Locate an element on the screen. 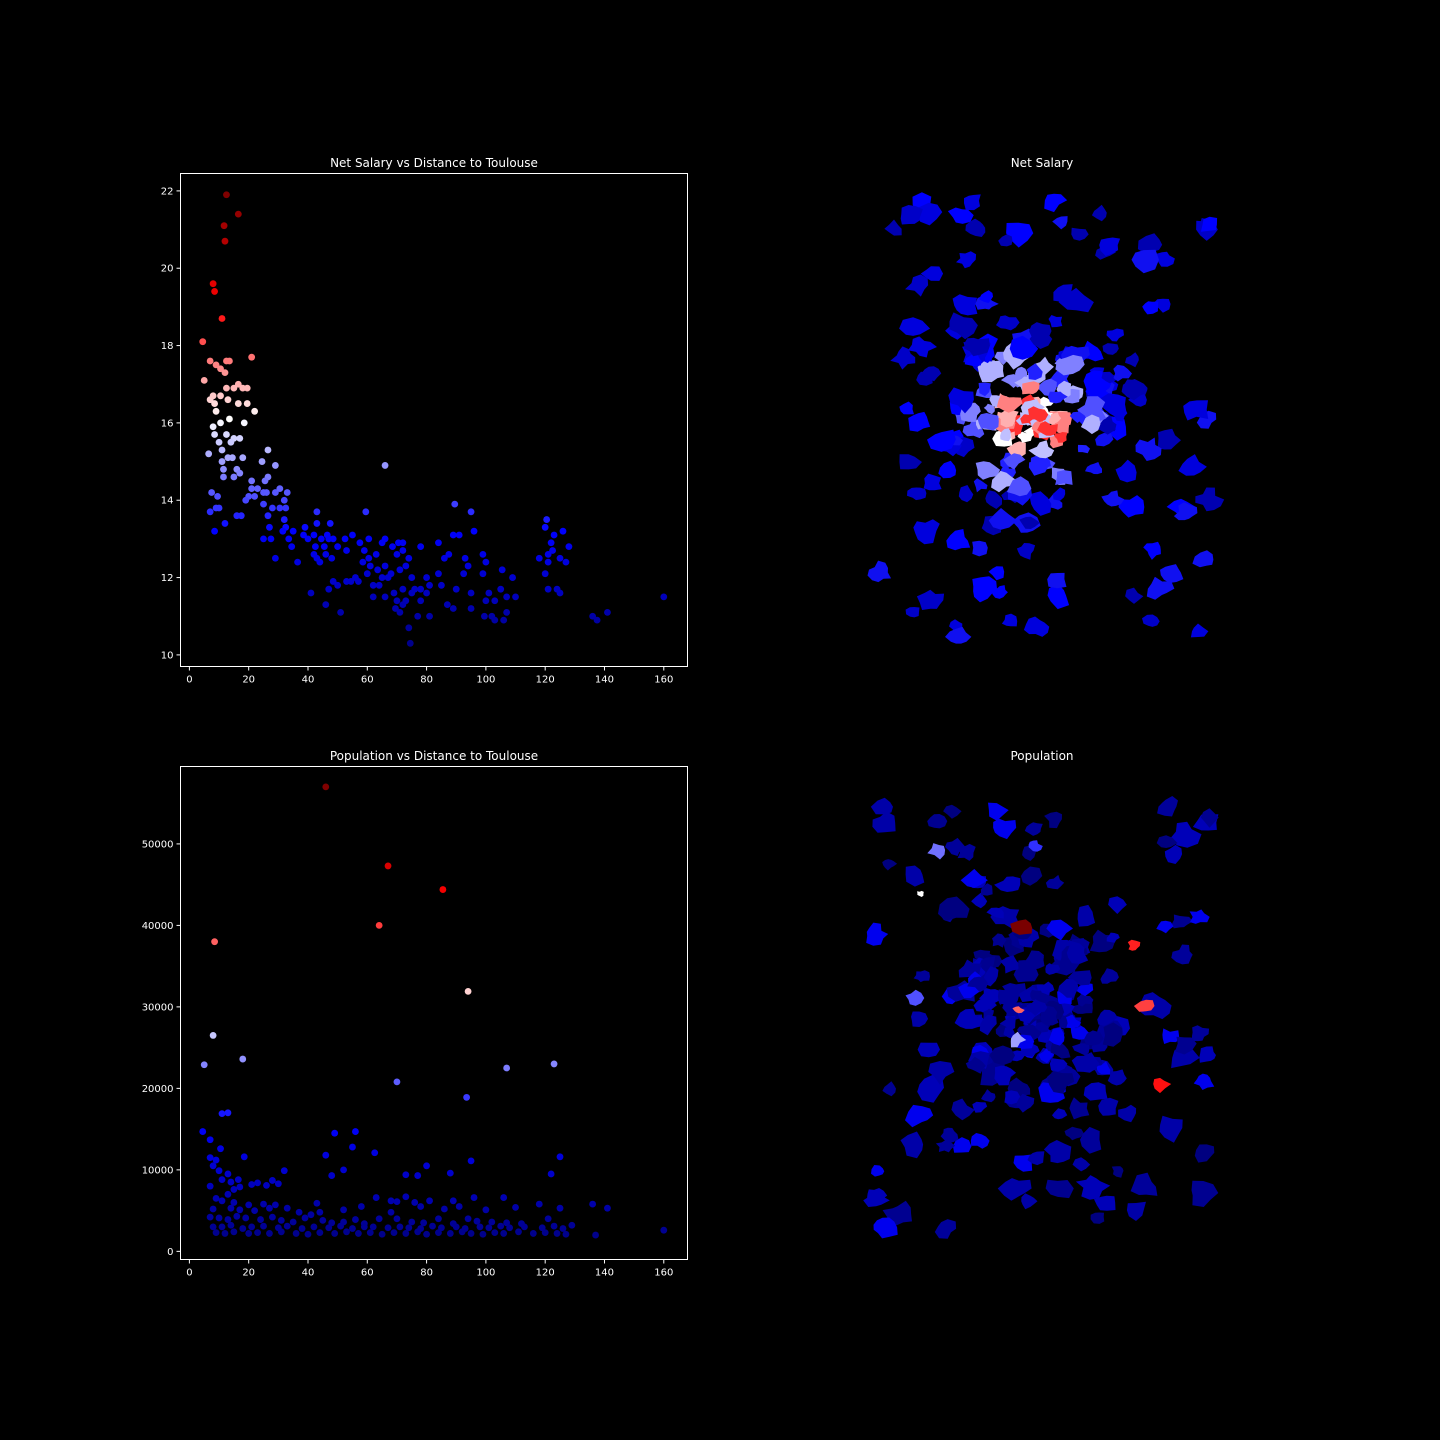 Image resolution: width=1440 pixels, height=1440 pixels. y-tick-label: 0 is located at coordinates (170, 1252).